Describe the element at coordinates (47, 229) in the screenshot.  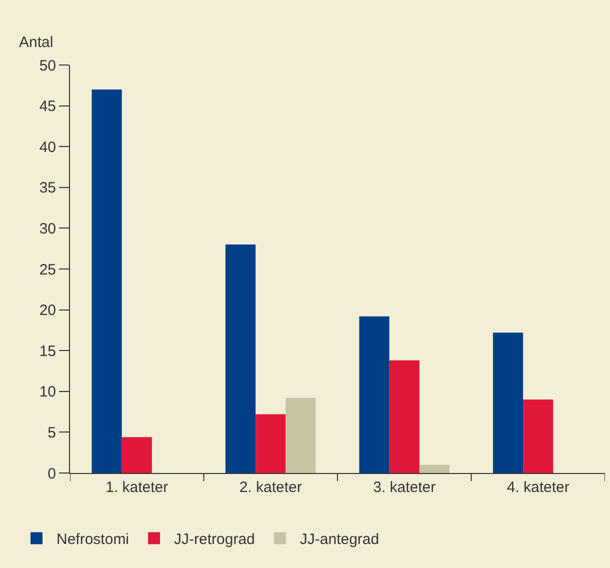
I see `y-tick-label: 30` at that location.